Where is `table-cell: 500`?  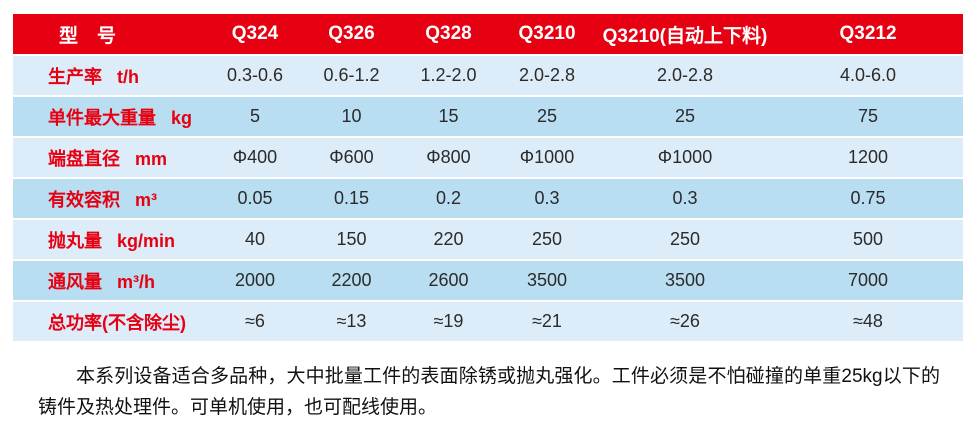
table-cell: 500 is located at coordinates (868, 239).